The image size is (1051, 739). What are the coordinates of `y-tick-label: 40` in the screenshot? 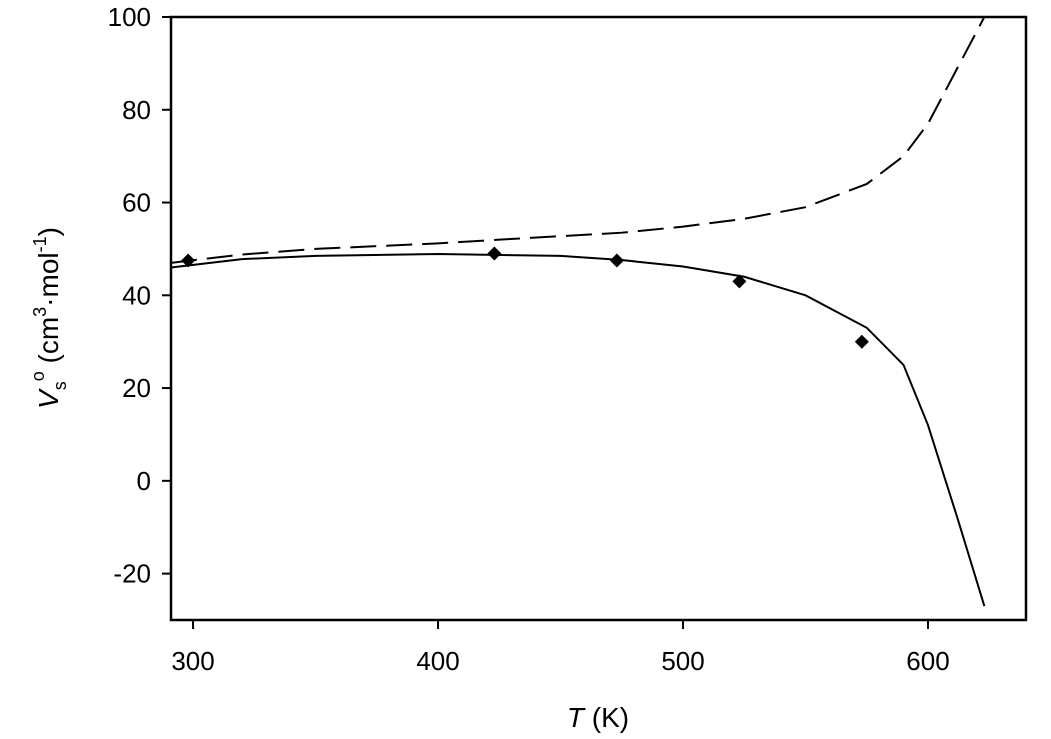 It's located at (136, 295).